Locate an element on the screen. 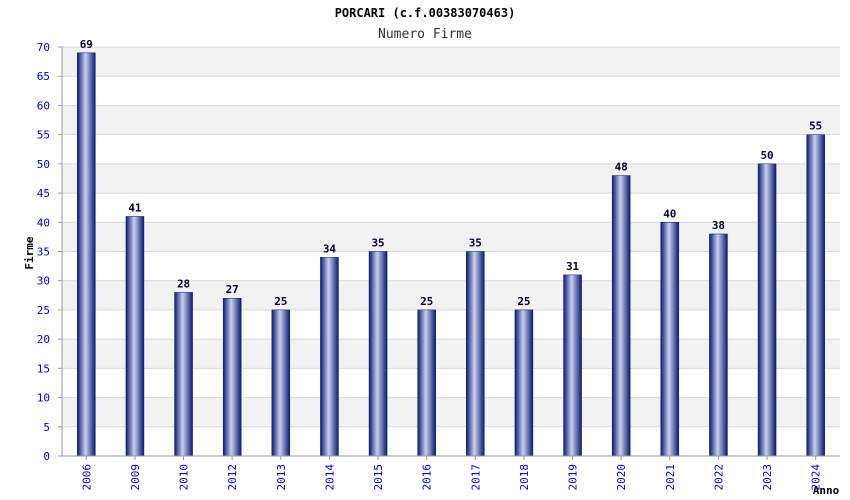 The width and height of the screenshot is (850, 500). y-tick-label: 15 is located at coordinates (43, 368).